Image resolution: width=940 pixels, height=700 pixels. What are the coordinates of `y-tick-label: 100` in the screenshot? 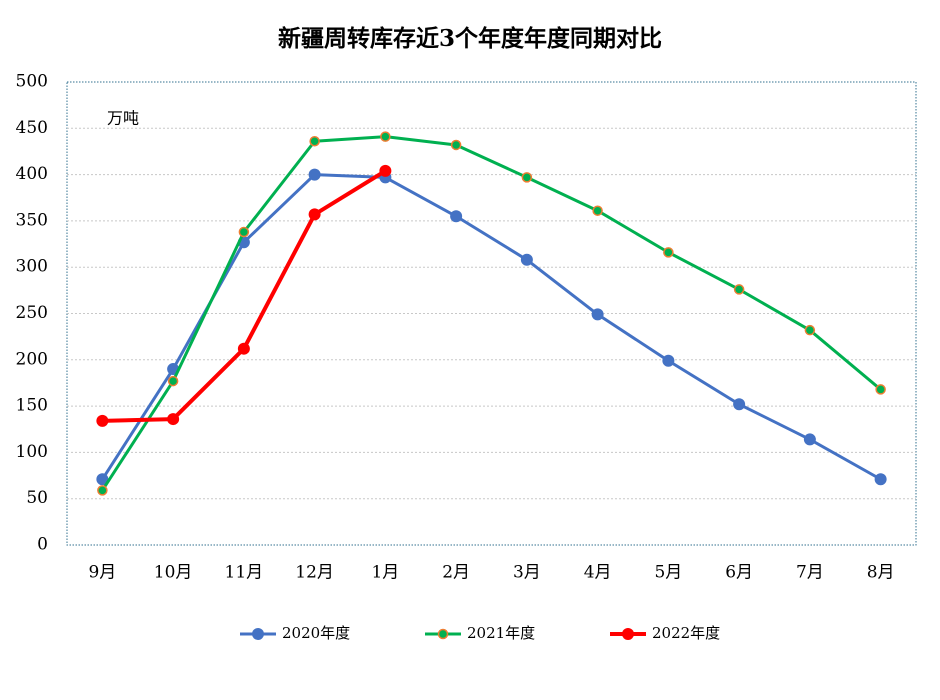 It's located at (32, 452).